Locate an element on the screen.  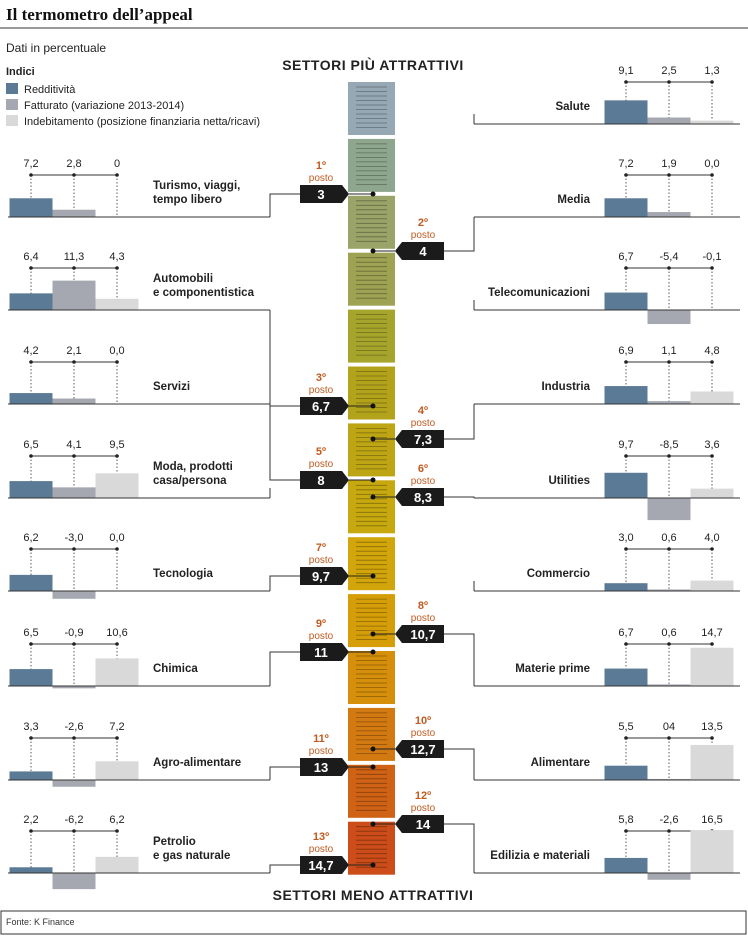
value-label: 2,1 is located at coordinates (73, 351).